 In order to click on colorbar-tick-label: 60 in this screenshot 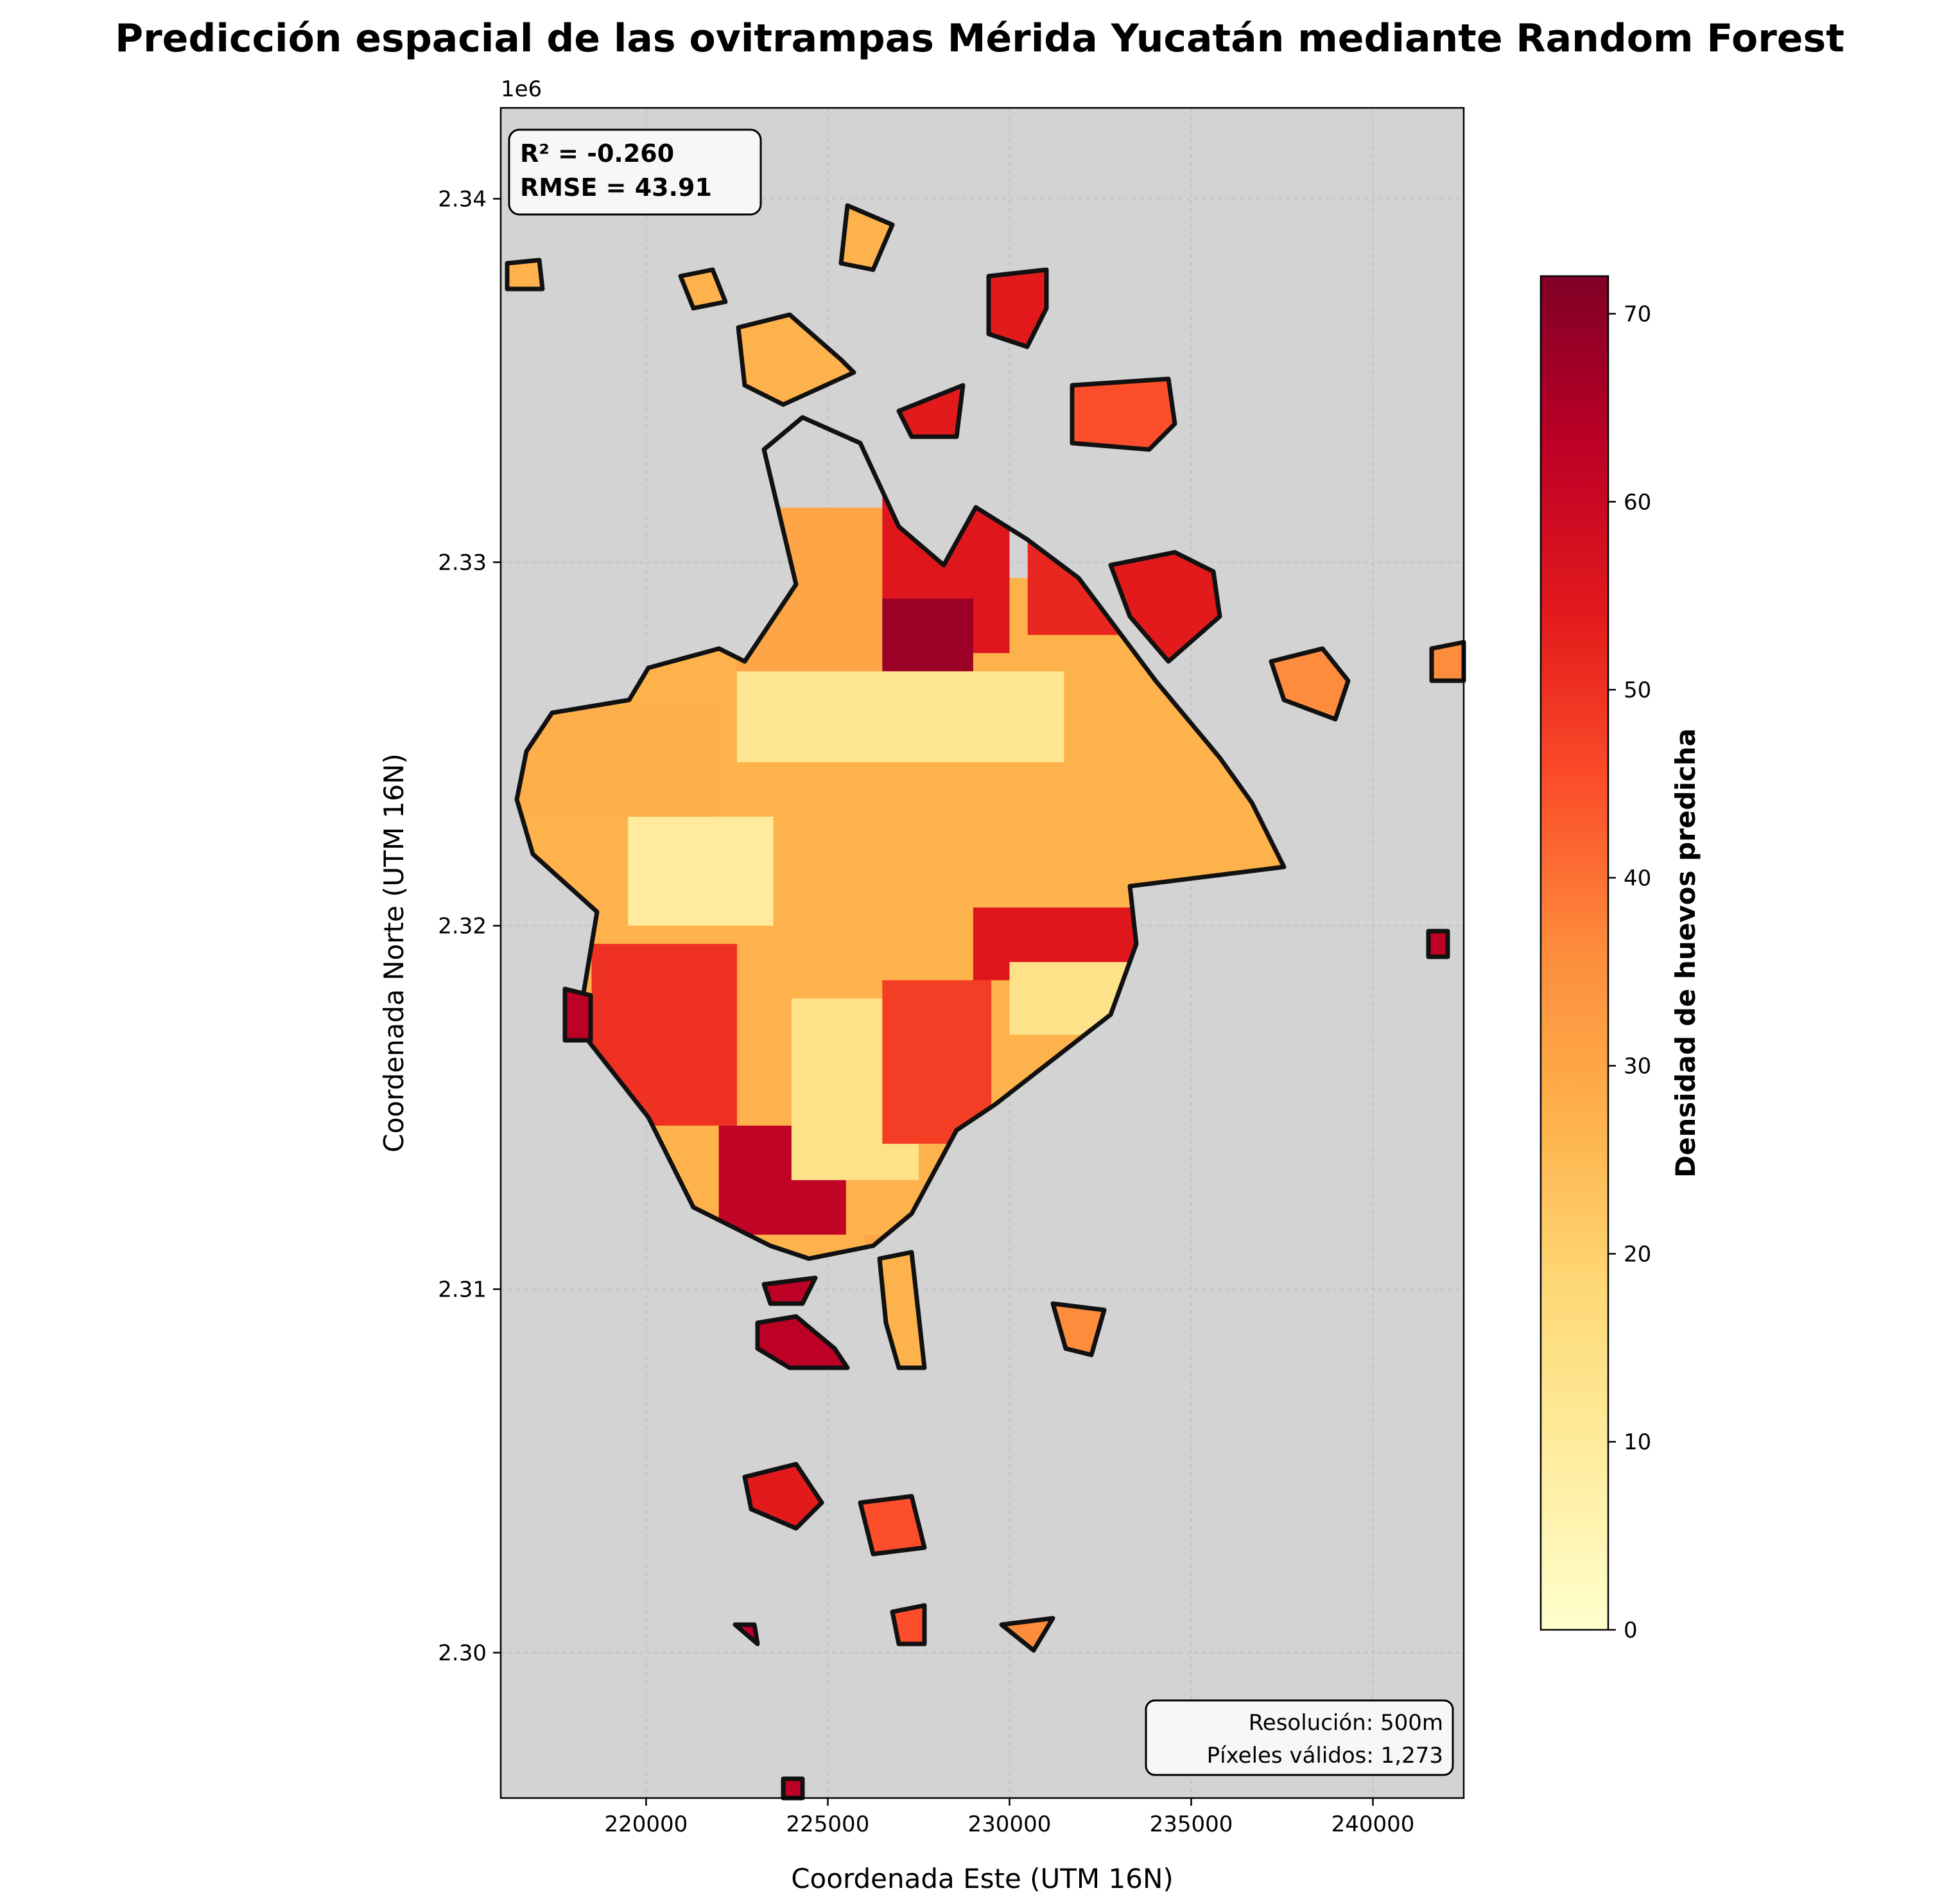, I will do `click(1637, 502)`.